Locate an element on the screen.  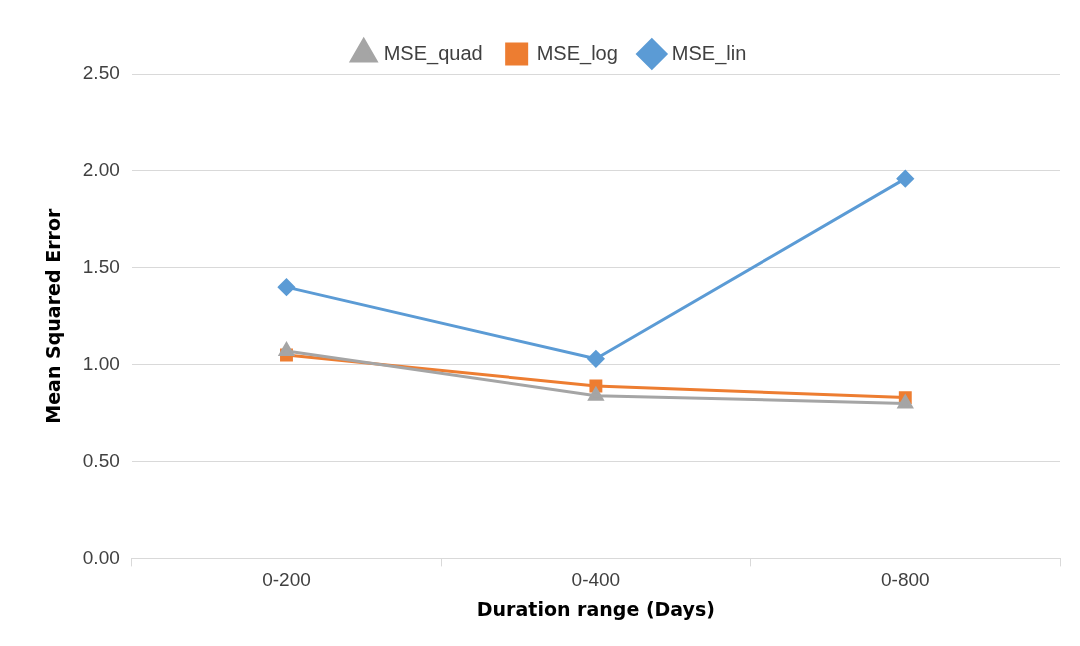
x-tick-label: 0-400 is located at coordinates (596, 580).